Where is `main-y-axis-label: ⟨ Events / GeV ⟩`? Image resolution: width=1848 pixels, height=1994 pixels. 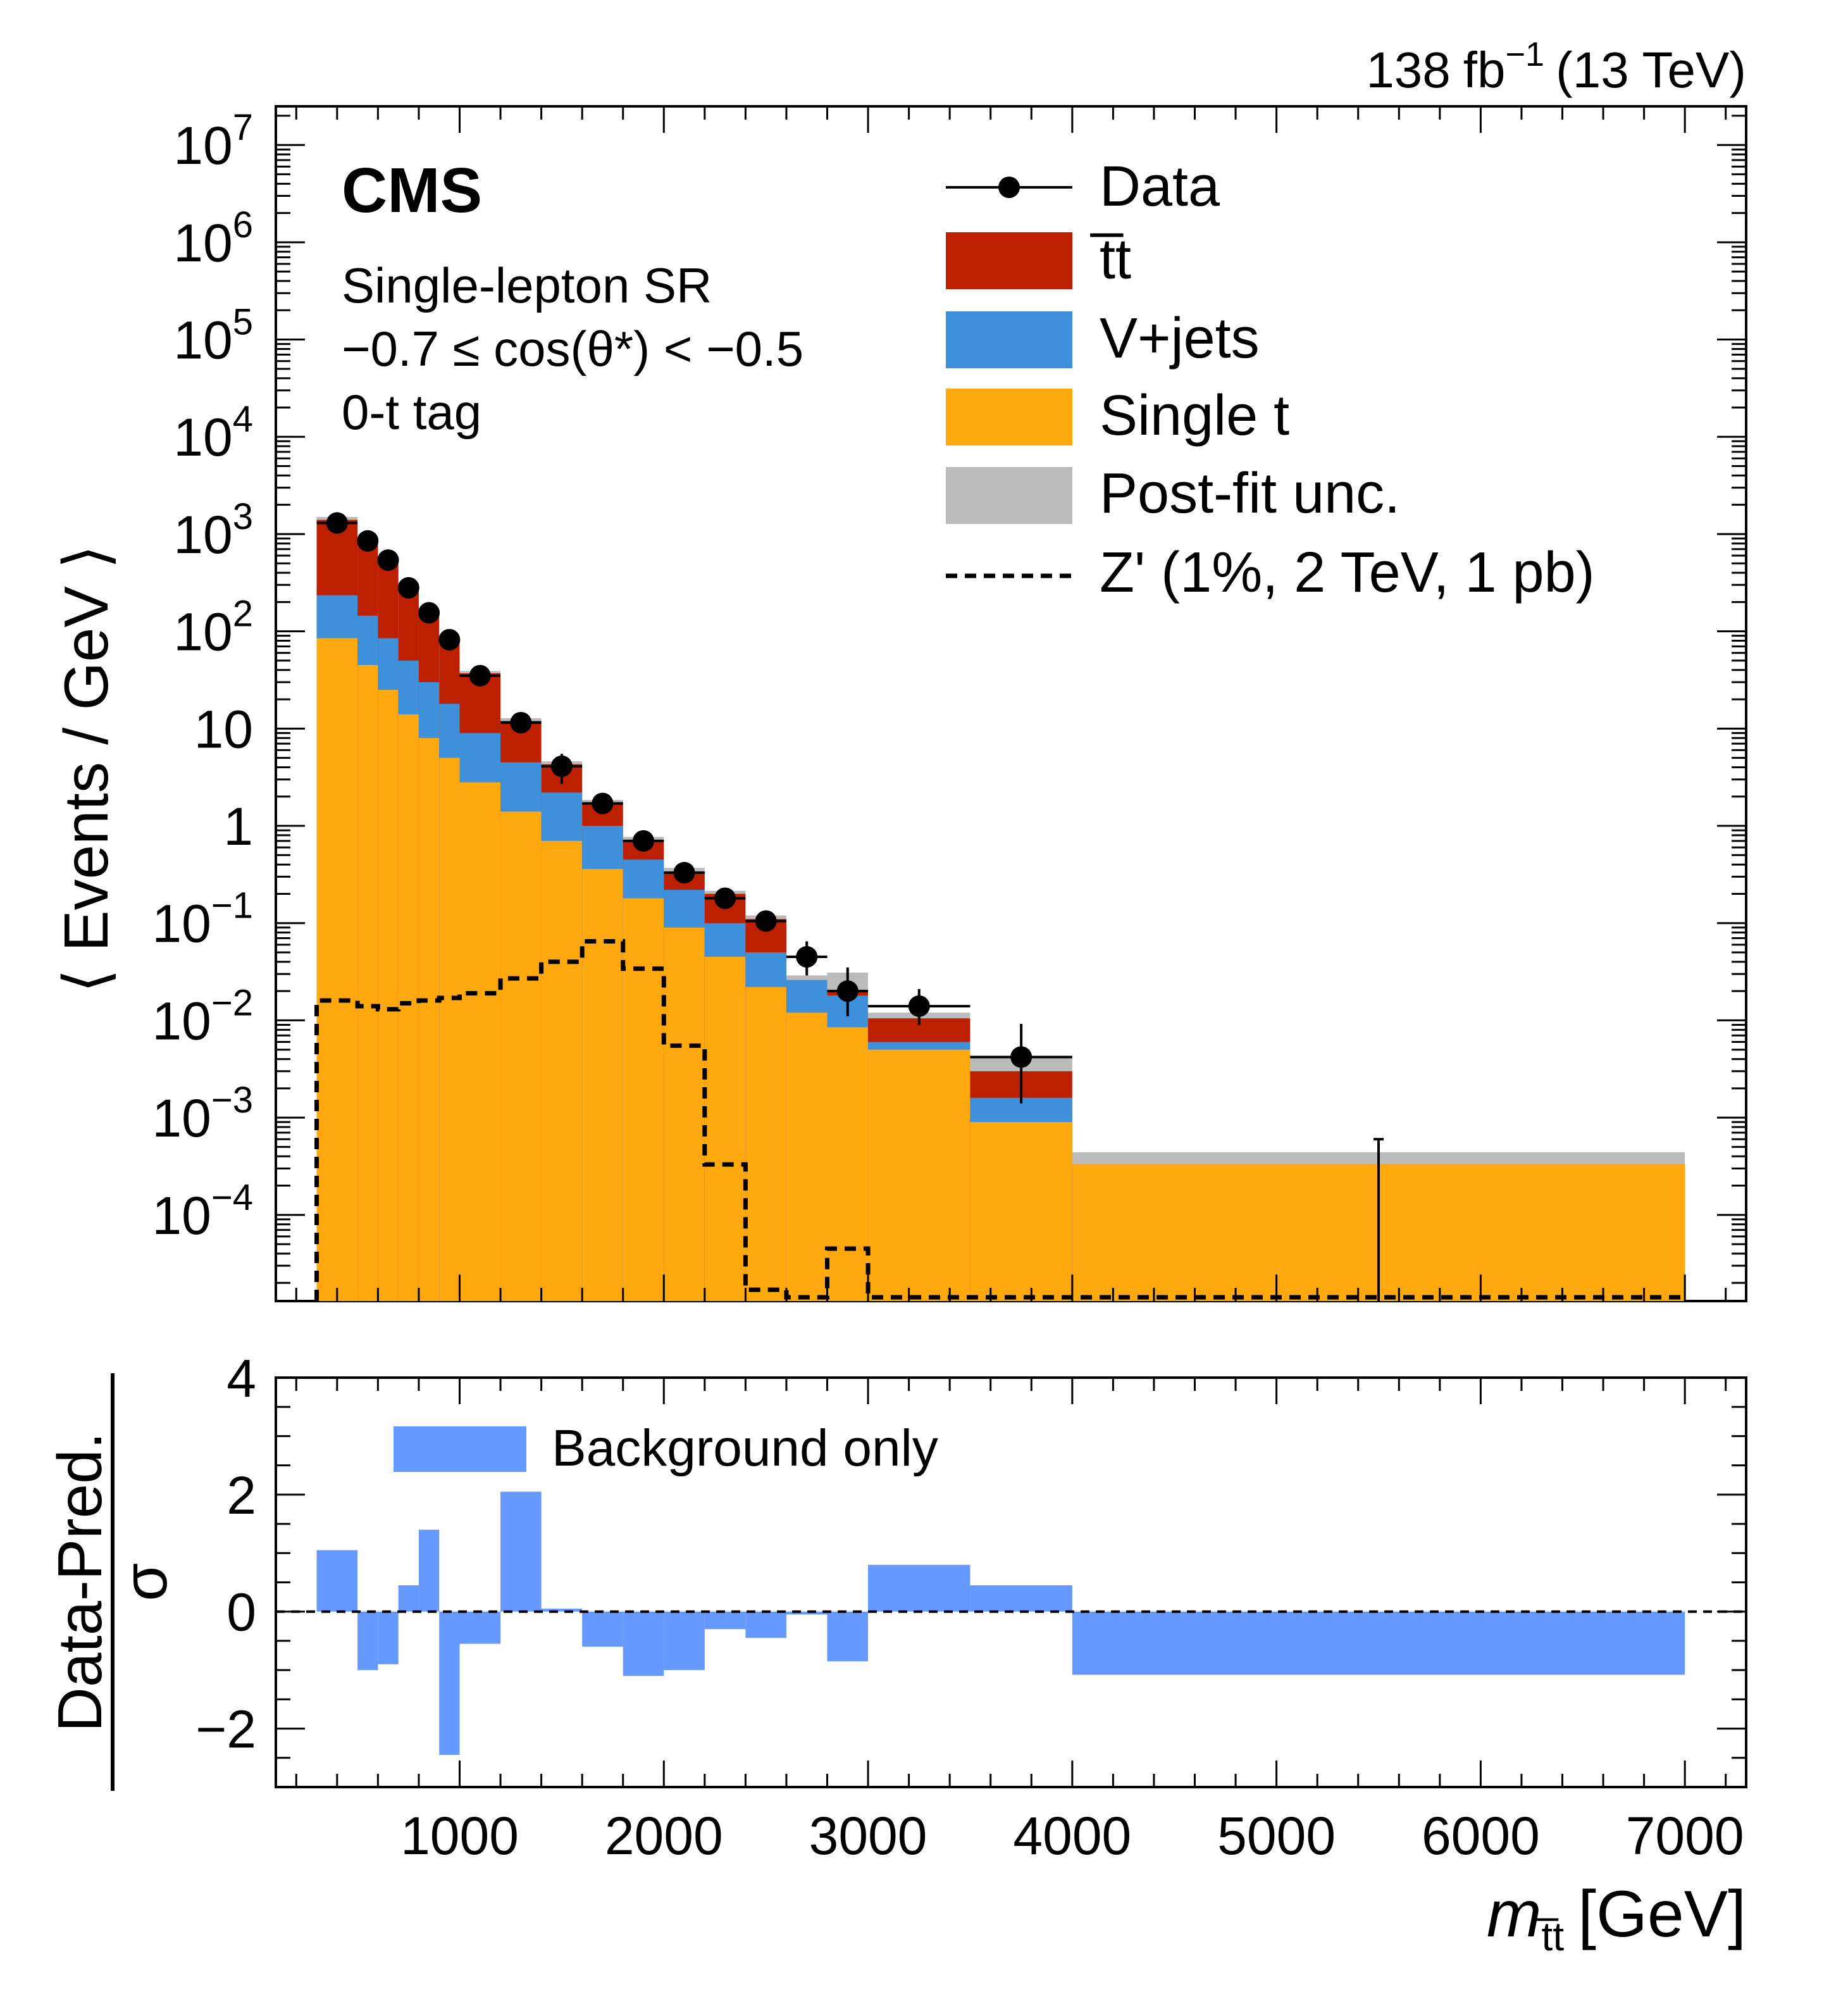 main-y-axis-label: ⟨ Events / GeV ⟩ is located at coordinates (86, 769).